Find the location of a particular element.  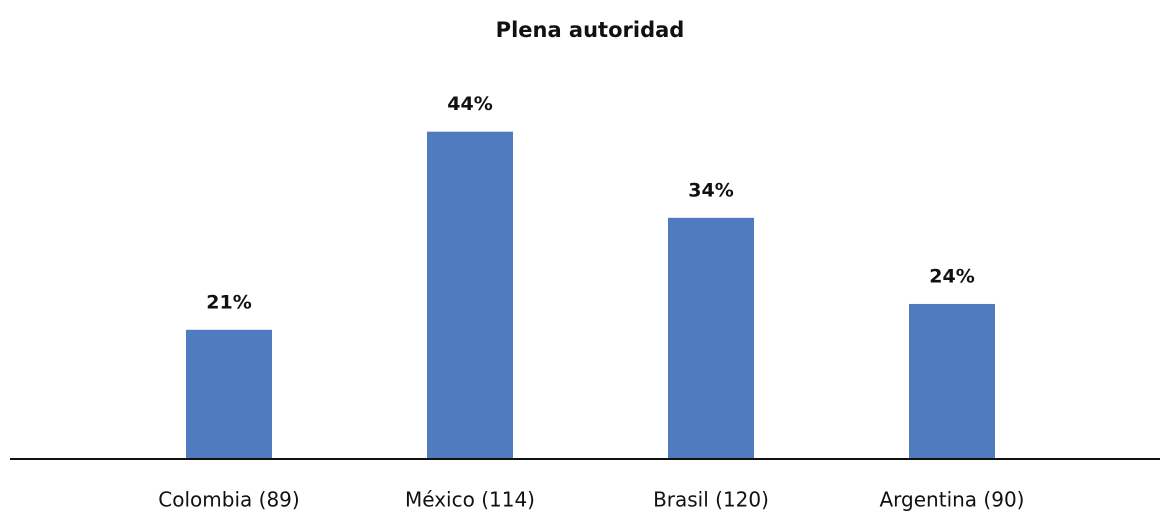

x-tick-label: Colombia (89) is located at coordinates (228, 500).